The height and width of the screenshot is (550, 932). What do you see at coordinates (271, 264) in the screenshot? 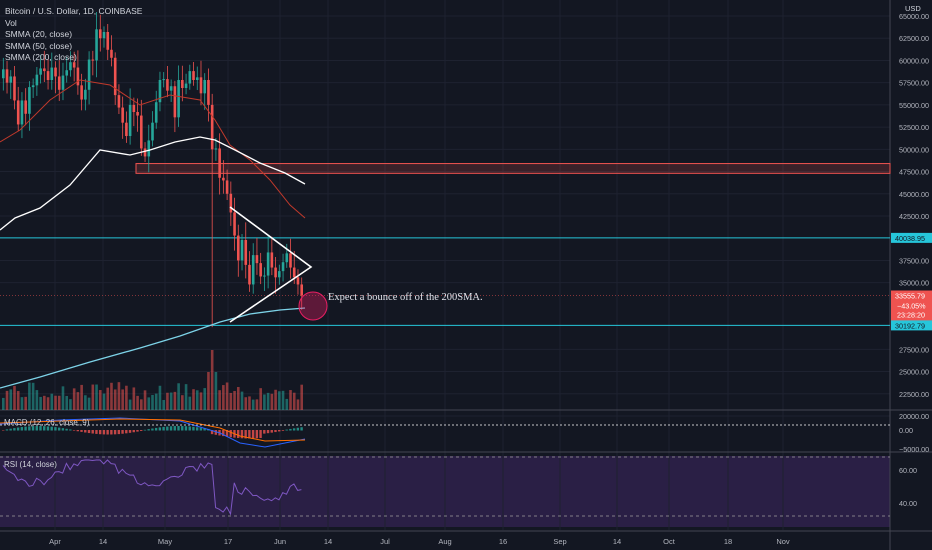
I see `triangle-pattern` at bounding box center [271, 264].